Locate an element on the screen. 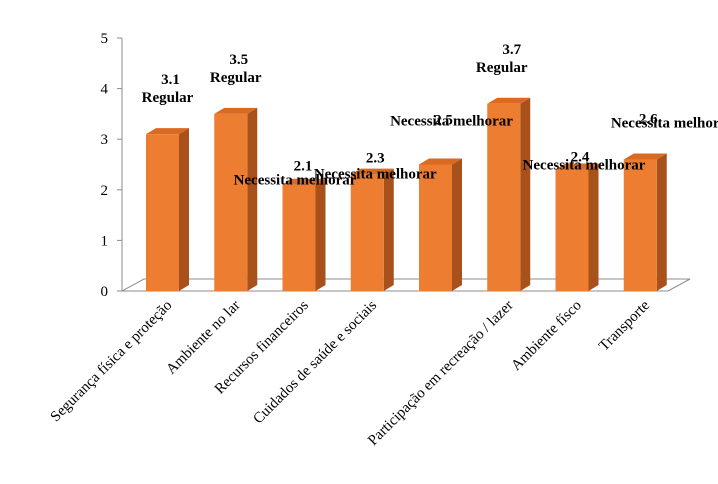 Image resolution: width=718 pixels, height=484 pixels. y-tick-label: 5 is located at coordinates (105, 39).